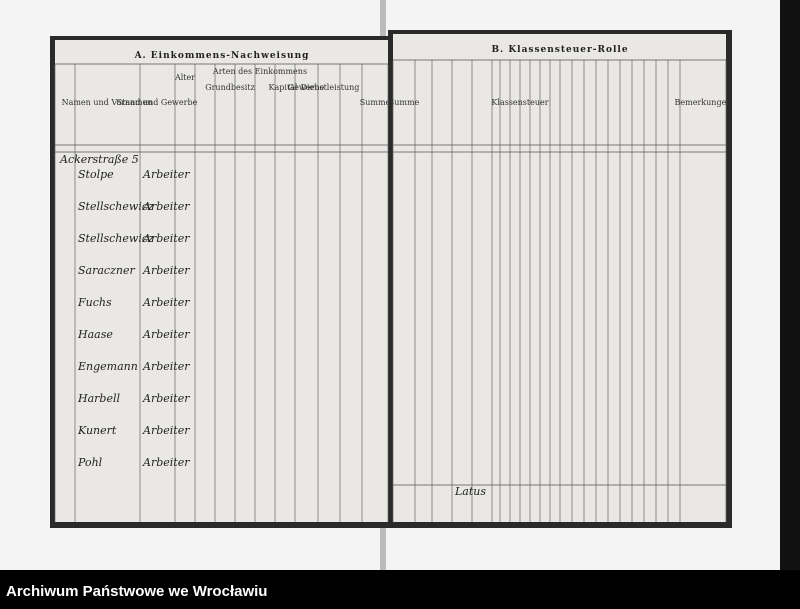 This screenshot has height=609, width=800. What do you see at coordinates (106, 270) in the screenshot?
I see `name: Saraczner` at bounding box center [106, 270].